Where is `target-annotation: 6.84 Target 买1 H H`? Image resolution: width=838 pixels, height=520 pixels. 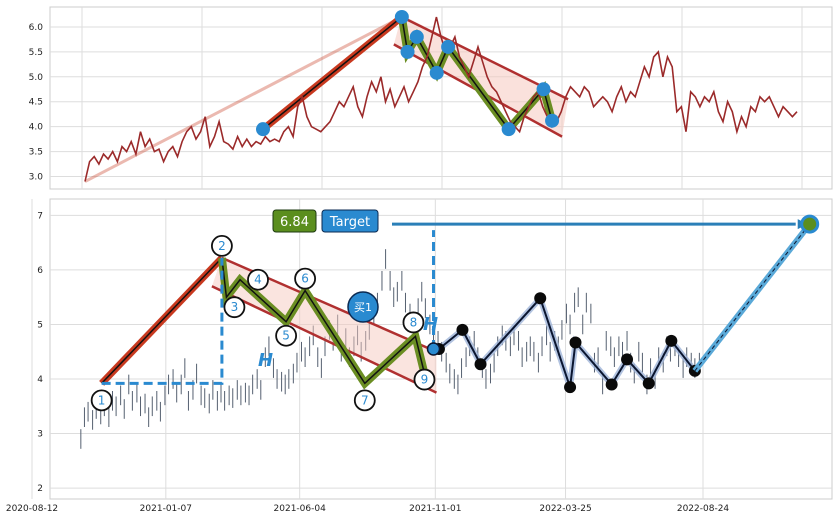 target-annotation: 6.84 Target 买1 H H is located at coordinates (348, 290).